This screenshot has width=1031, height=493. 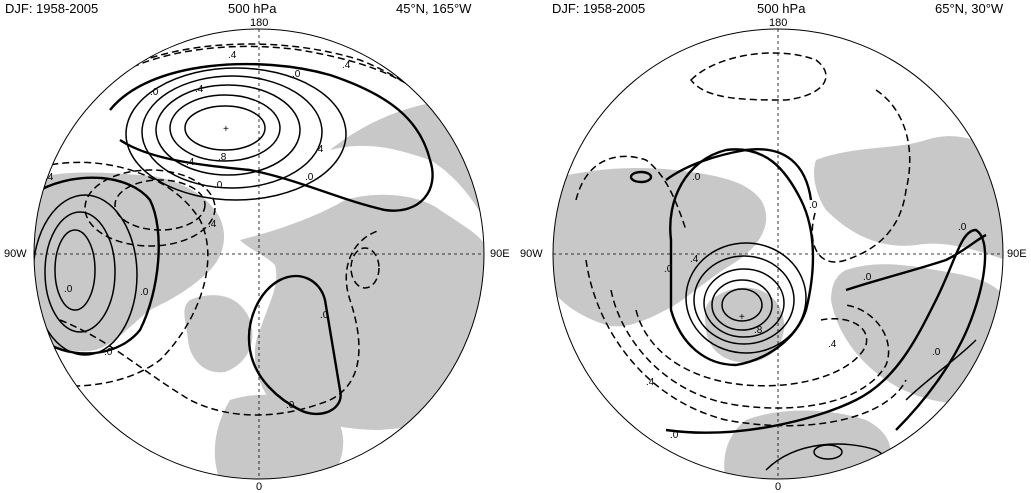 What do you see at coordinates (434, 8) in the screenshot?
I see `base-point-label: 45°N, 165°W` at bounding box center [434, 8].